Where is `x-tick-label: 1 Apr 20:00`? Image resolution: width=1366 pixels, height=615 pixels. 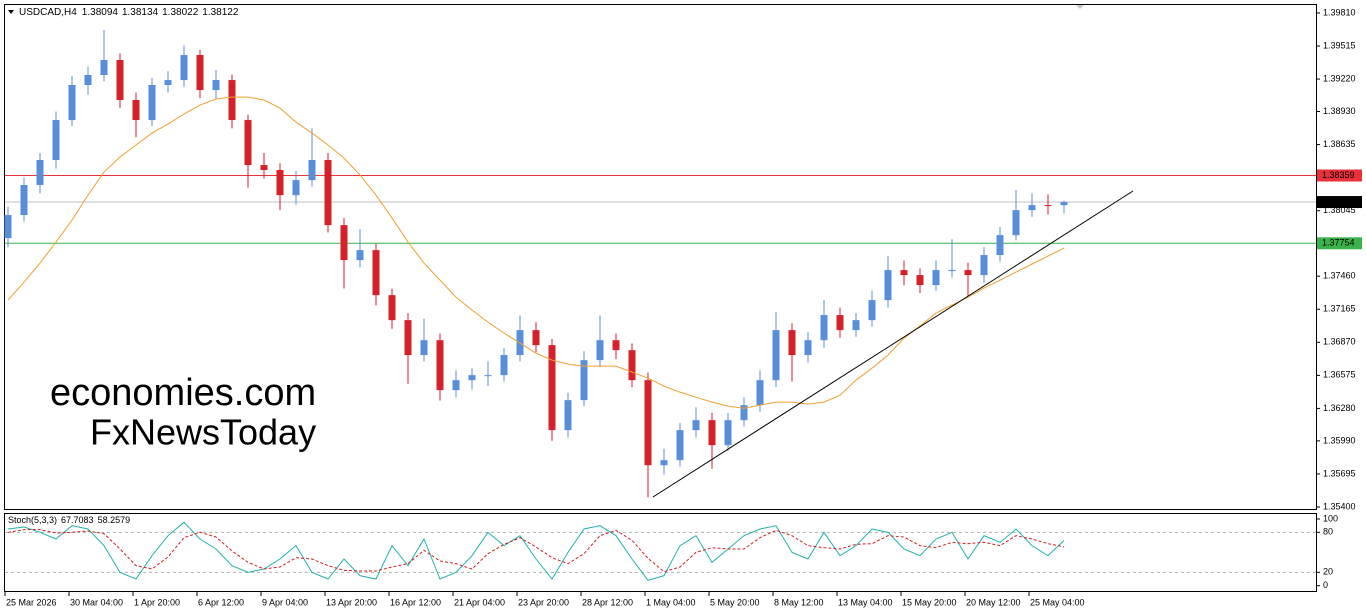 x-tick-label: 1 Apr 20:00 is located at coordinates (157, 602).